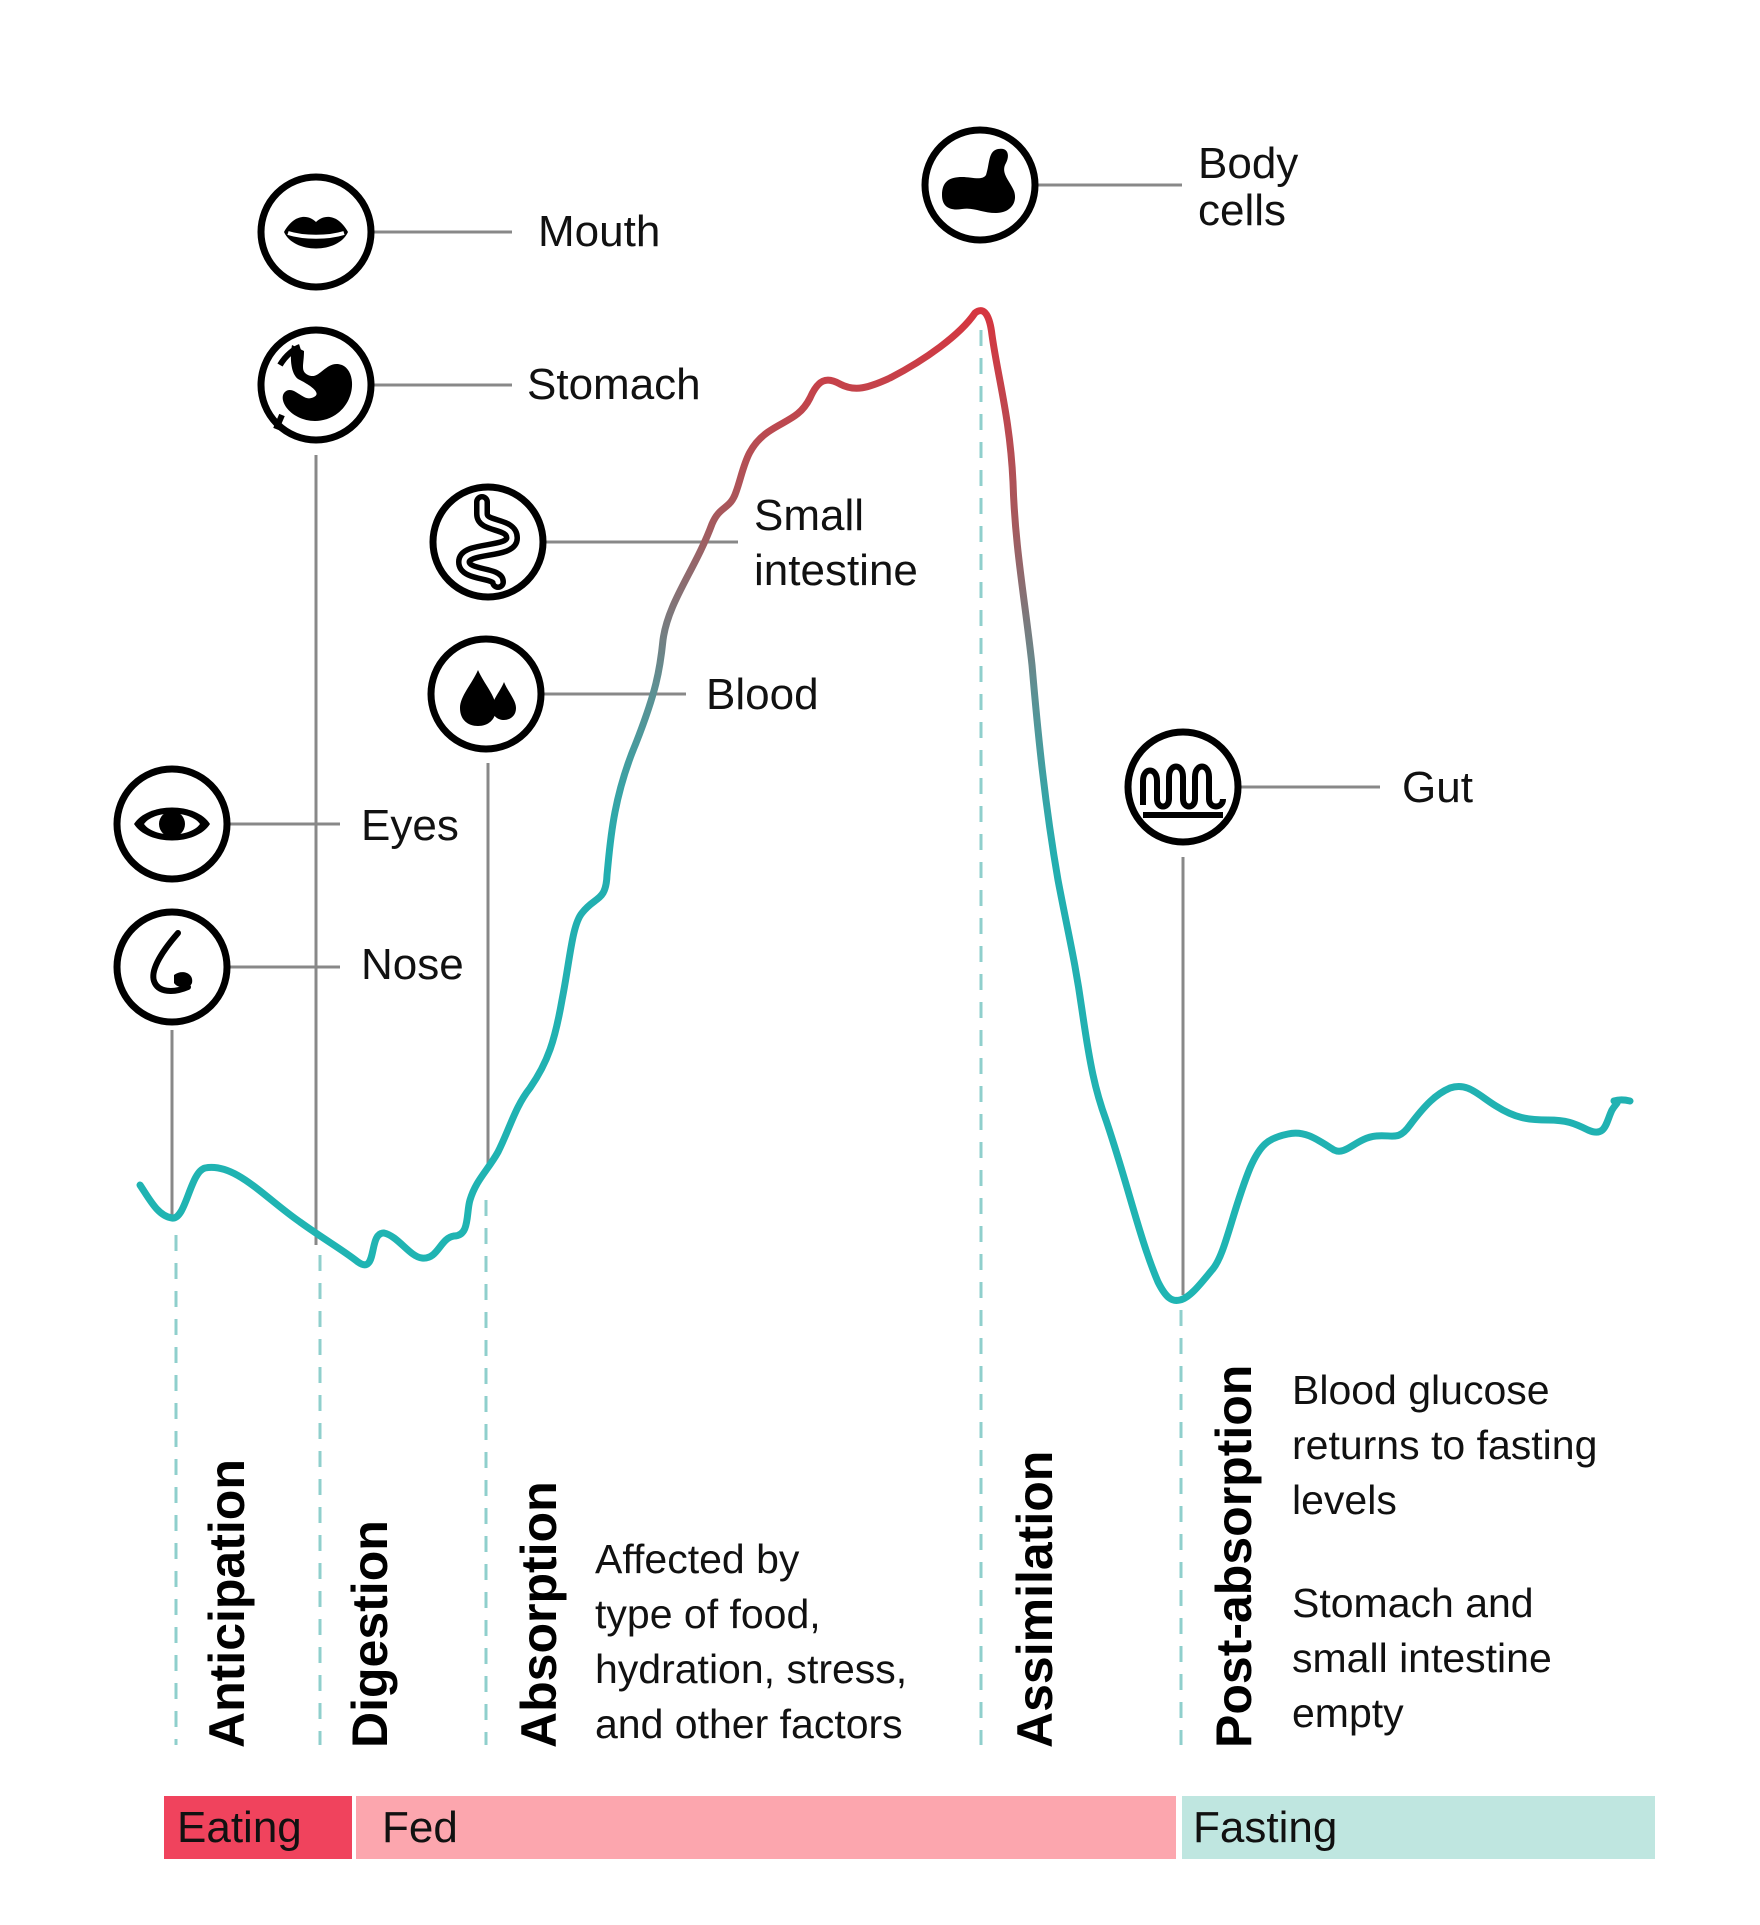 This screenshot has height=1925, width=1760. What do you see at coordinates (980, 185) in the screenshot?
I see `body-cells-icon-group` at bounding box center [980, 185].